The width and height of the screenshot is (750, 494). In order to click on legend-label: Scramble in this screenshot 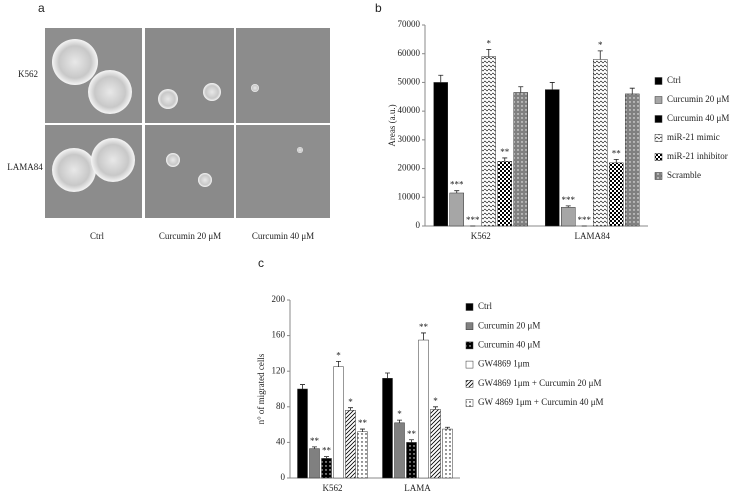, I will do `click(684, 175)`.